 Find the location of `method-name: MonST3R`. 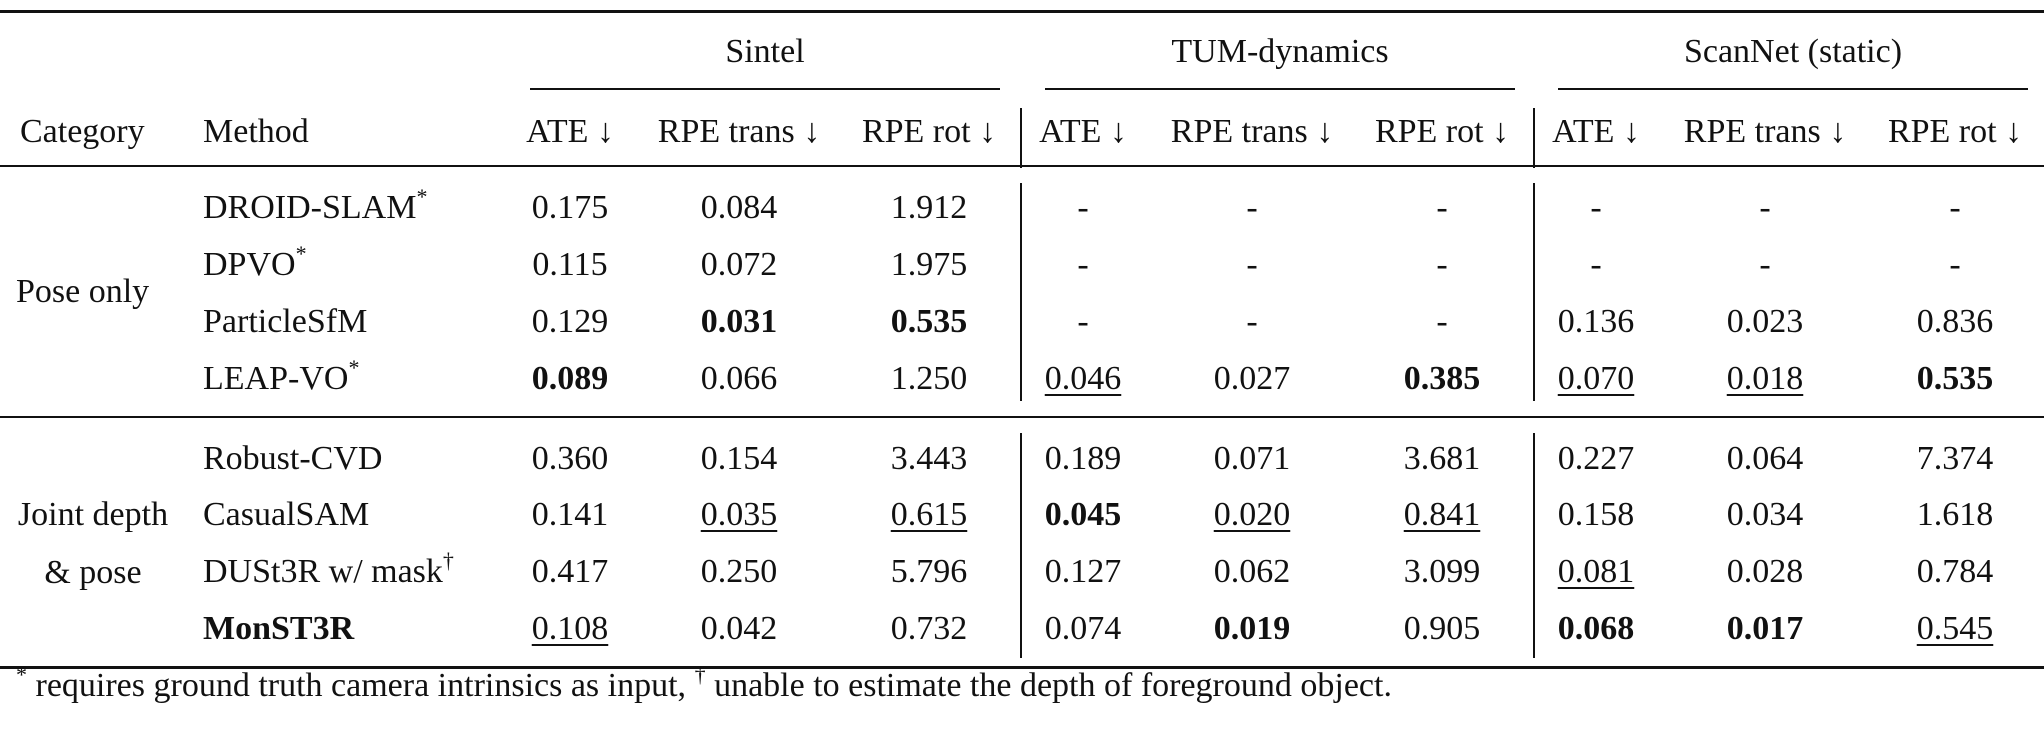

method-name: MonST3R is located at coordinates (279, 628).